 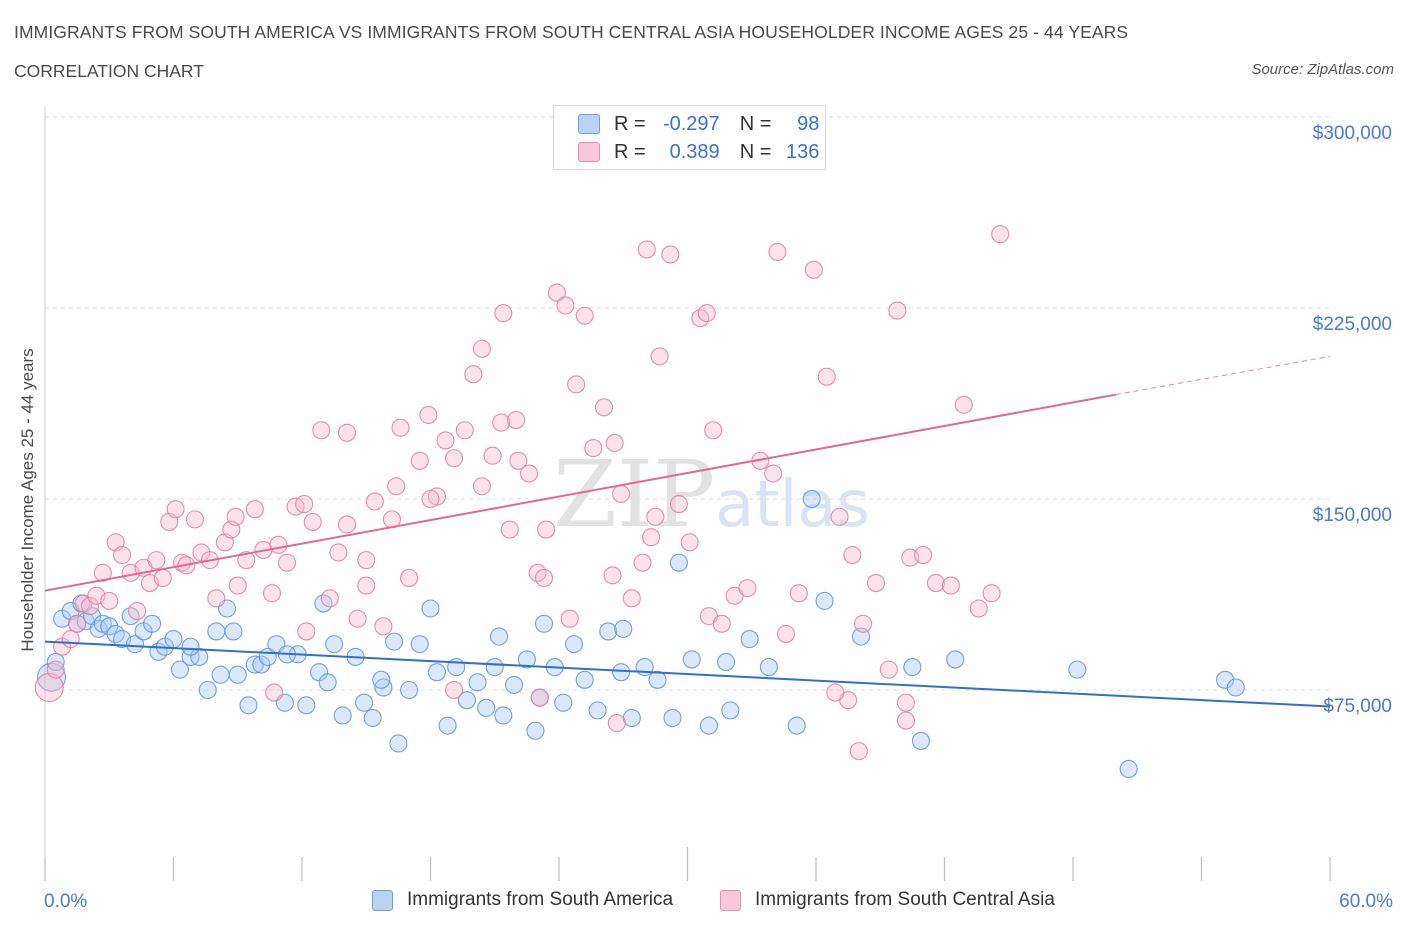 I want to click on south-america-trendline, so click(x=687, y=674).